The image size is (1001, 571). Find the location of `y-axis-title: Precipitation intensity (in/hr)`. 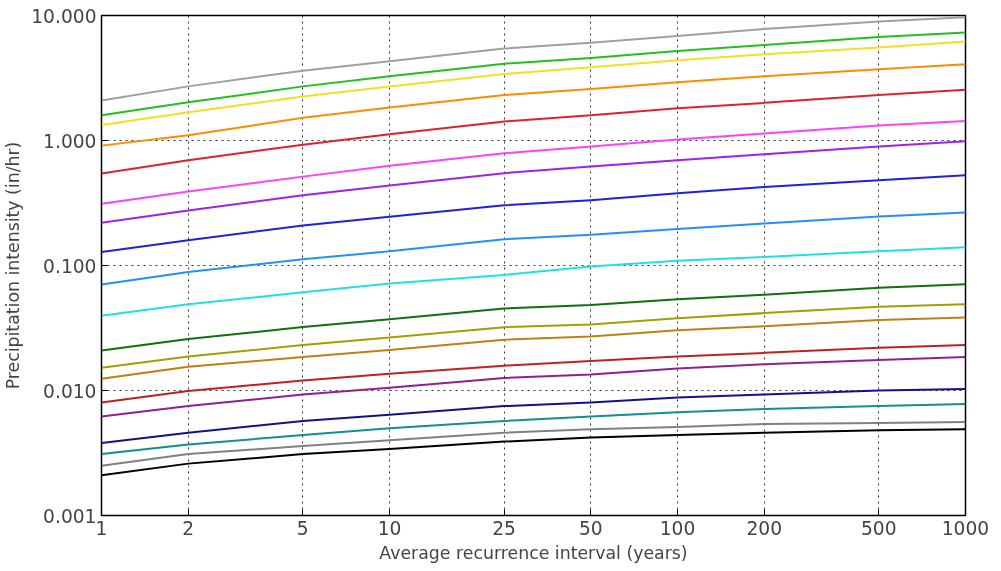

y-axis-title: Precipitation intensity (in/hr) is located at coordinates (13, 265).